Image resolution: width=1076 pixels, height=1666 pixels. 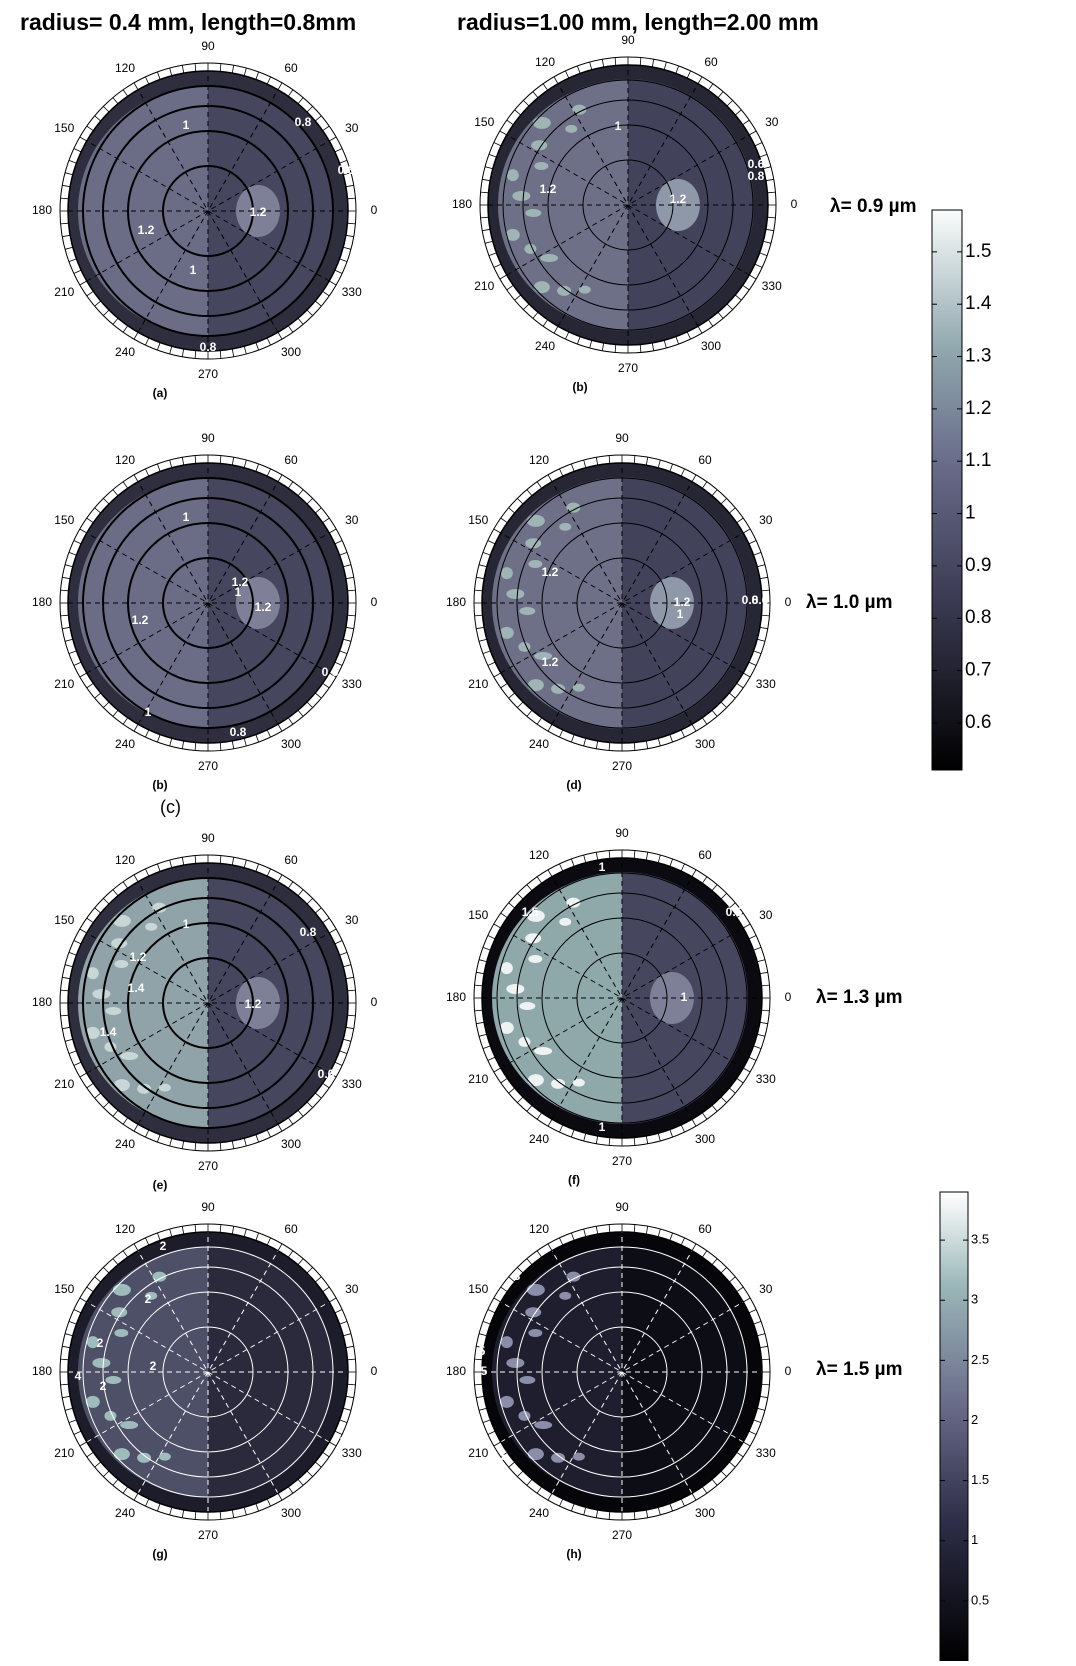 I want to click on panel-label: (f), so click(x=574, y=1180).